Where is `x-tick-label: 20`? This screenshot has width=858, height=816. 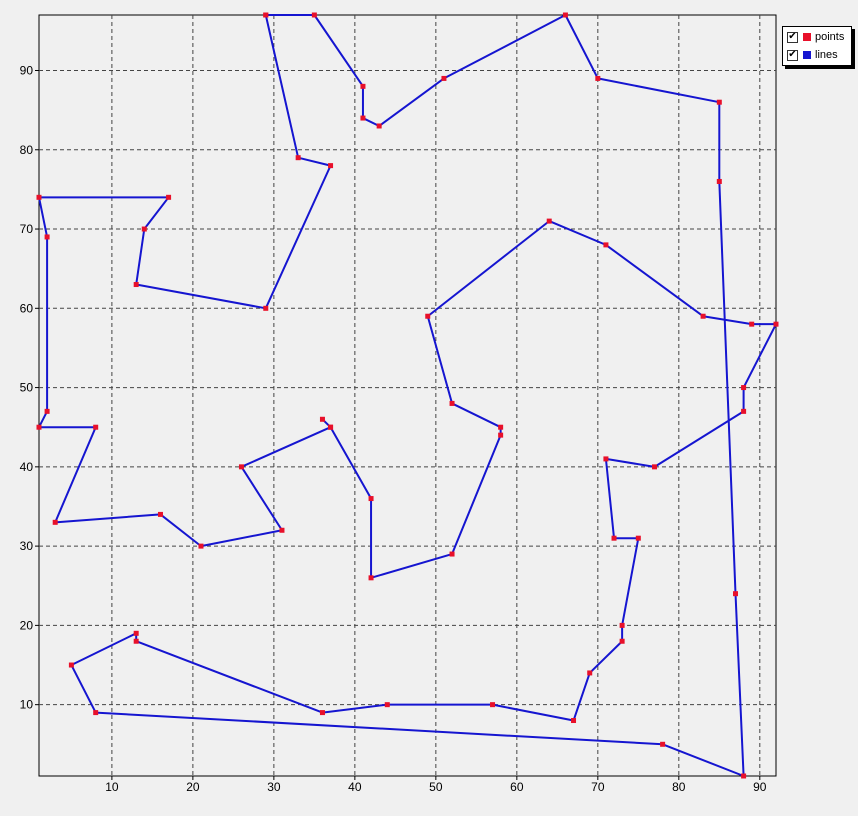
x-tick-label: 20 is located at coordinates (193, 787).